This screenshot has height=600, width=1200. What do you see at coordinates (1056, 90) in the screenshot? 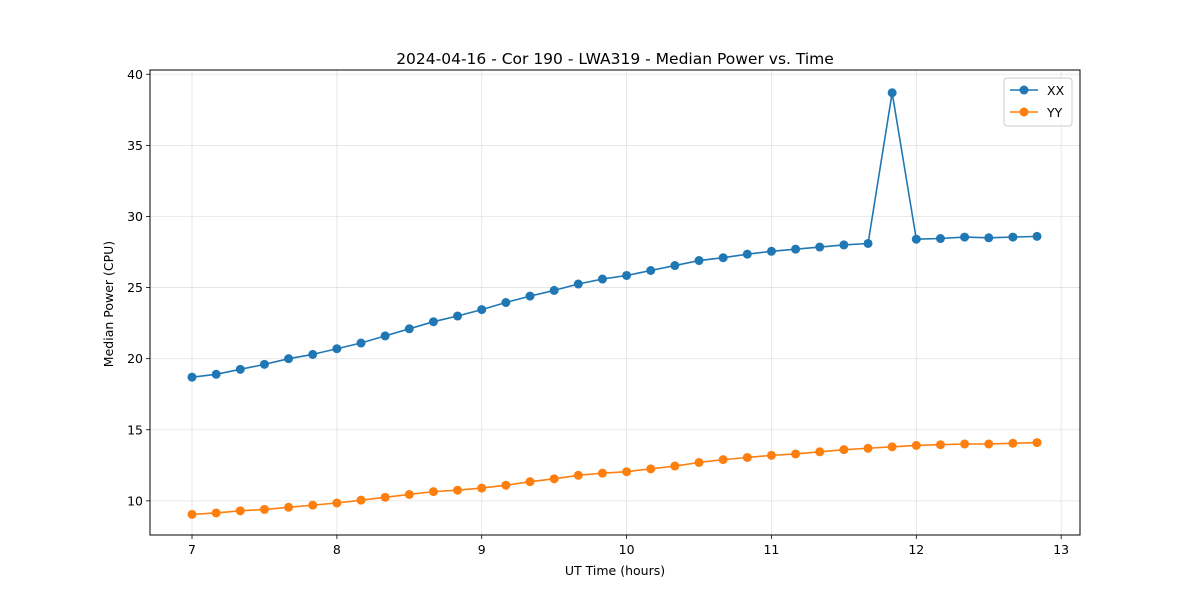
I see `legend-xx-label: XX` at bounding box center [1056, 90].